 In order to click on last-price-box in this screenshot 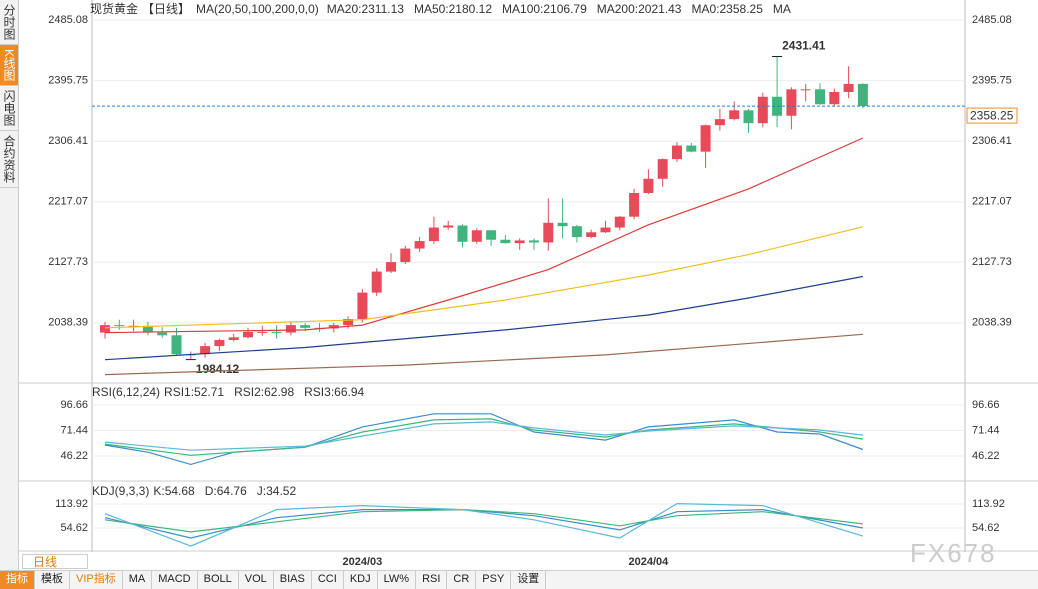, I will do `click(992, 115)`.